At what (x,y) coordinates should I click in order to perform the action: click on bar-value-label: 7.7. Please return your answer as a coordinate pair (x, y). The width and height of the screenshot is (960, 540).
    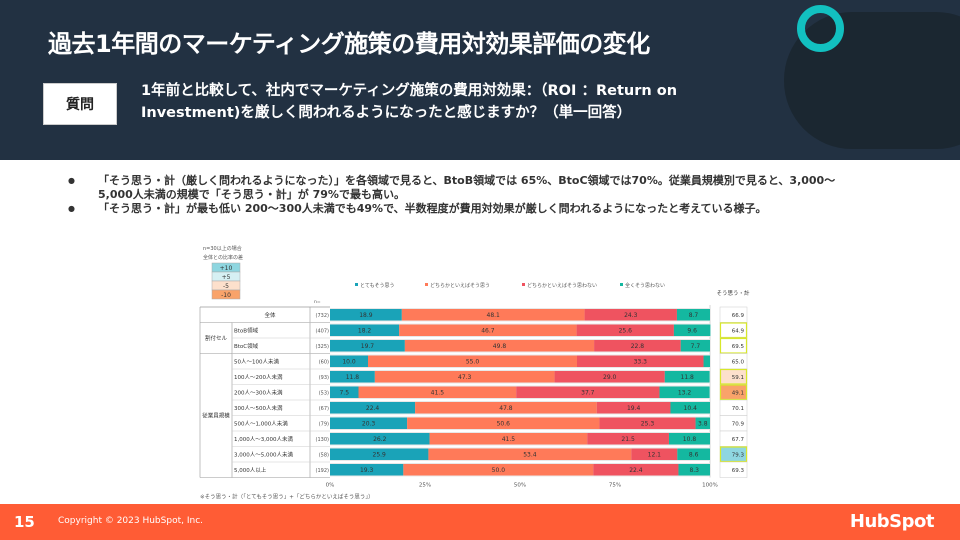
    Looking at the image, I should click on (696, 346).